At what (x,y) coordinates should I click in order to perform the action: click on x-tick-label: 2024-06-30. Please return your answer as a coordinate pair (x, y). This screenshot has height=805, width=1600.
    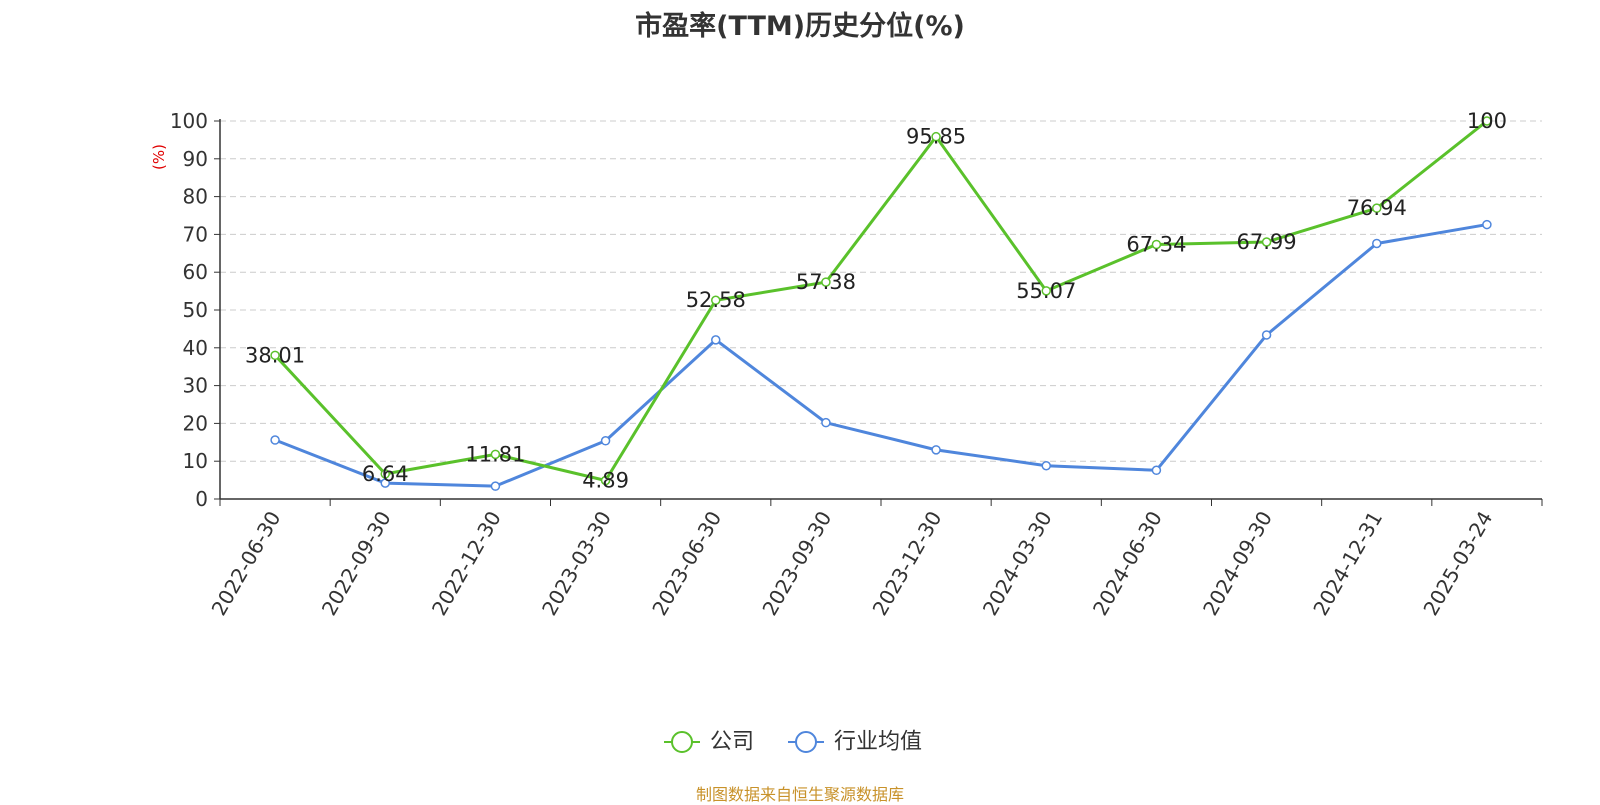
    Looking at the image, I should click on (1127, 563).